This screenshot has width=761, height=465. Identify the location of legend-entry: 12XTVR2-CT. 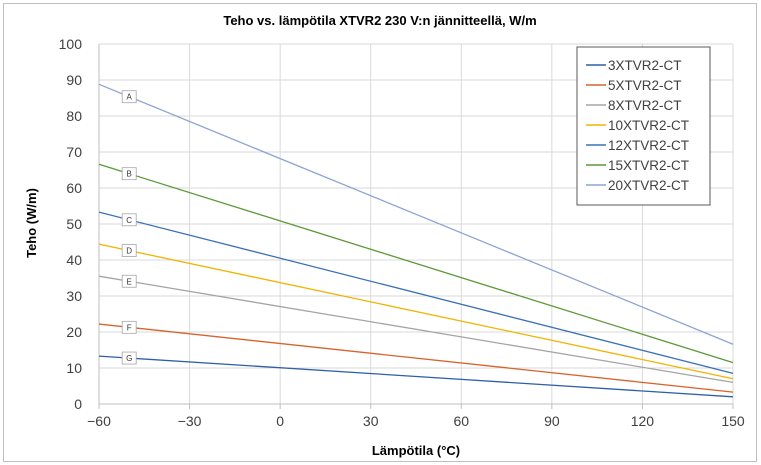
(648, 145).